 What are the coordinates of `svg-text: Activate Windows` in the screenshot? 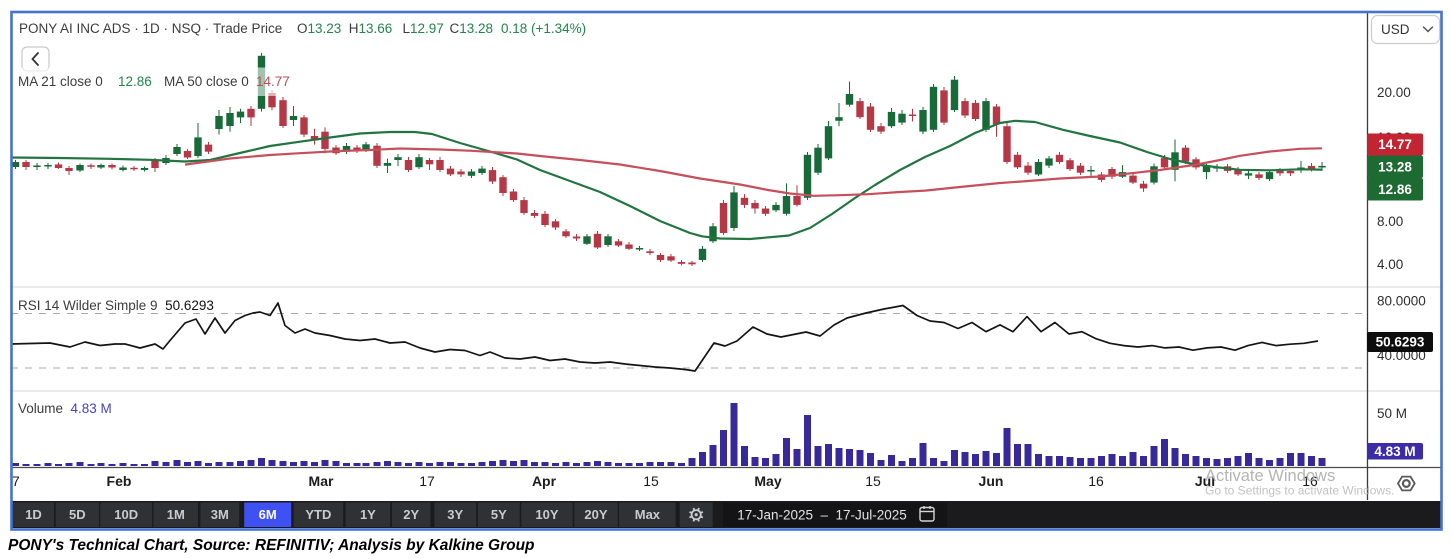 It's located at (1270, 476).